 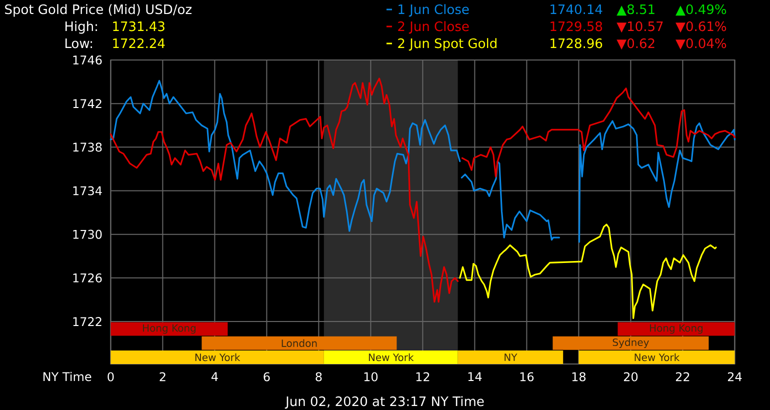 I want to click on y-tick-label: 1722, so click(x=87, y=321).